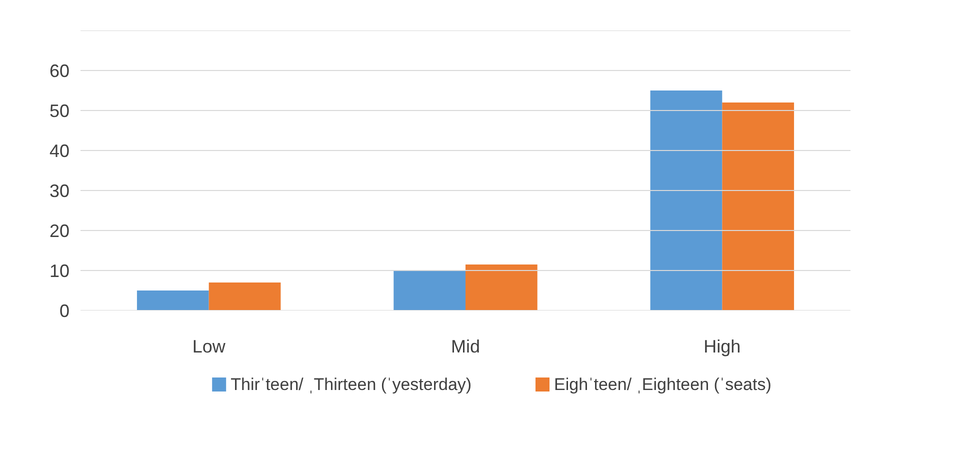  Describe the element at coordinates (59, 231) in the screenshot. I see `y-tick-label: 20` at that location.